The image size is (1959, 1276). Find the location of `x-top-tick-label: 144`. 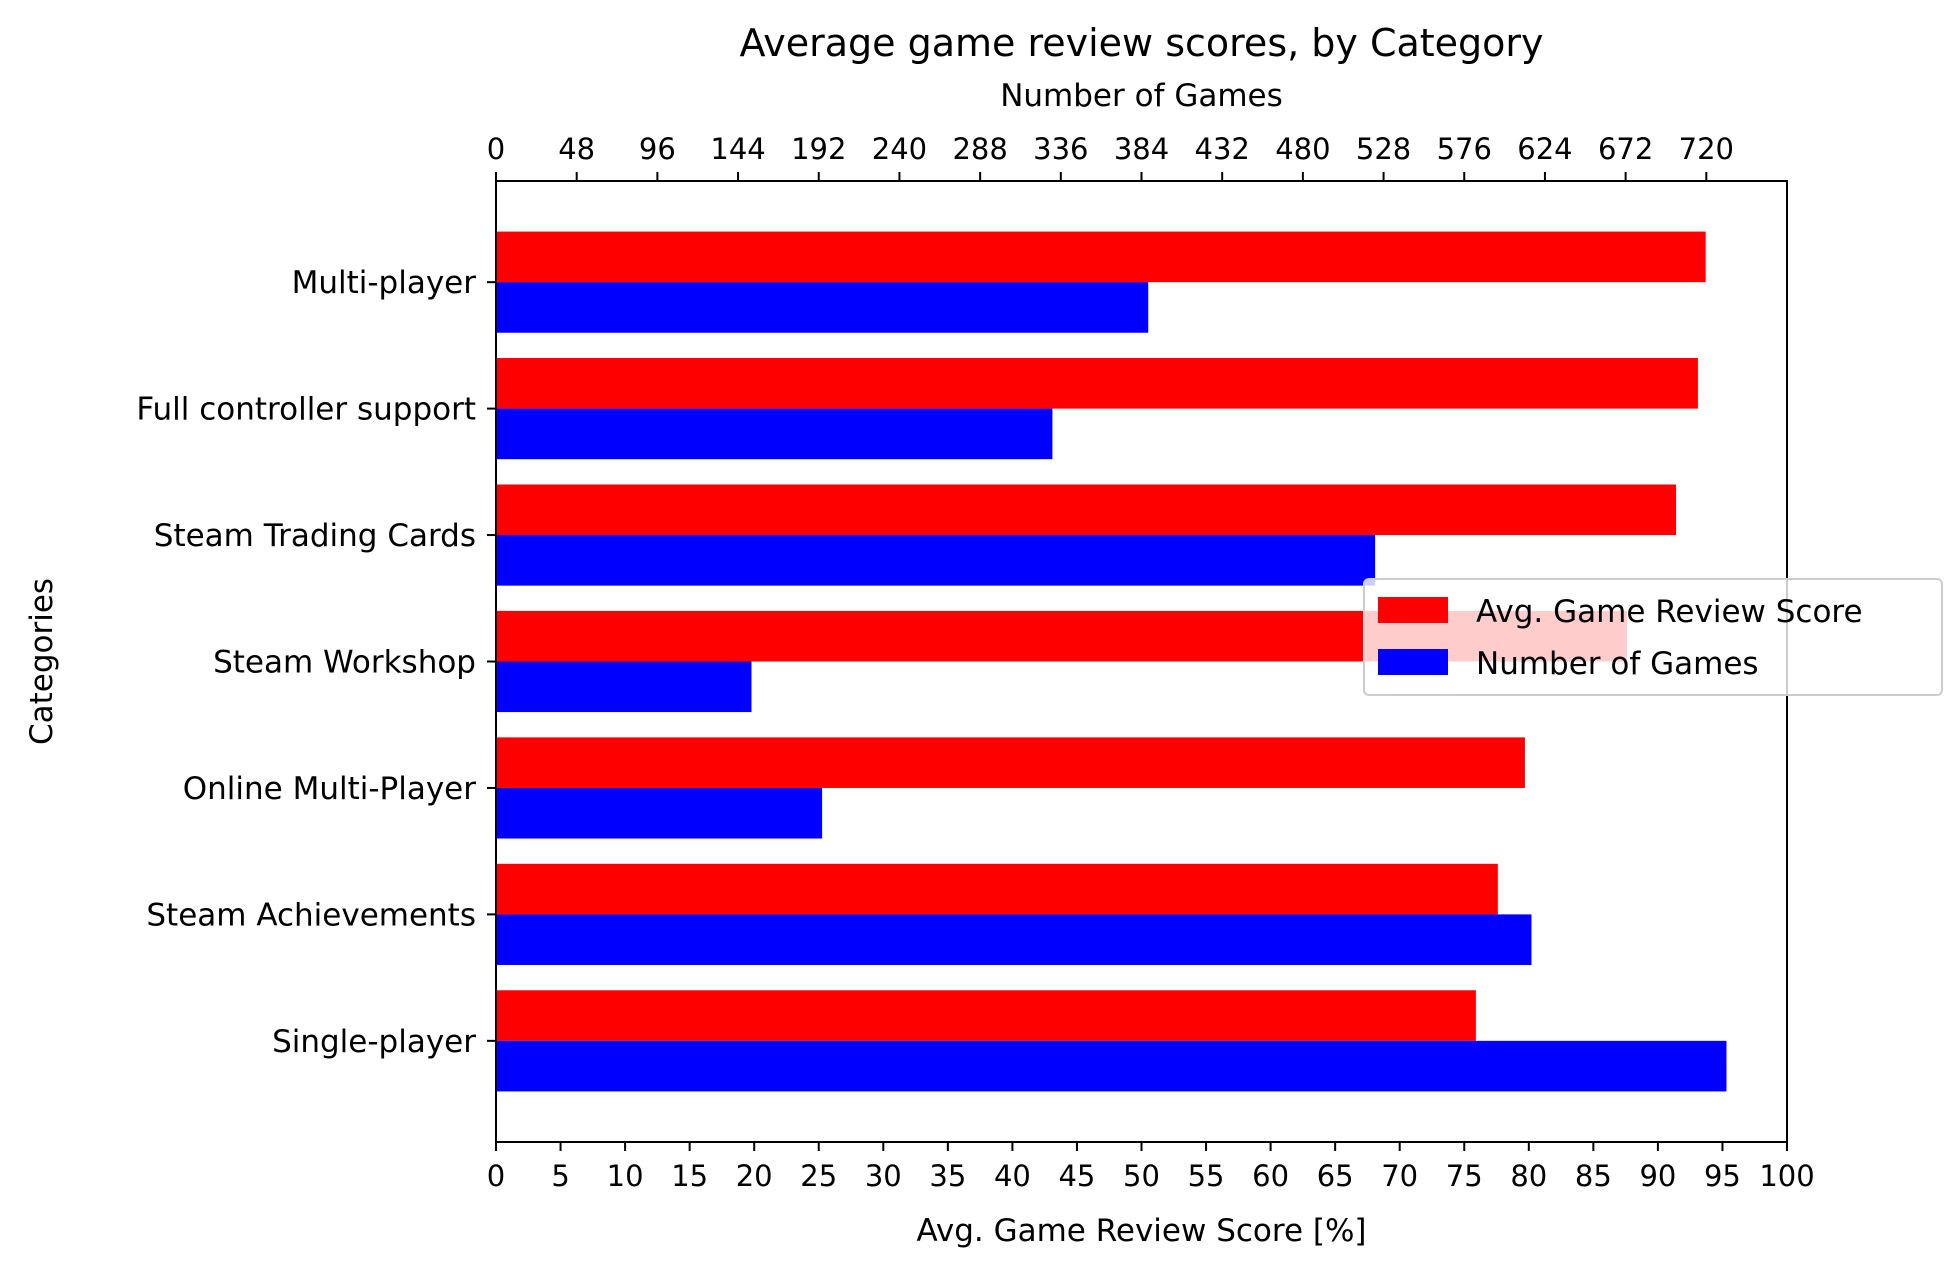

x-top-tick-label: 144 is located at coordinates (737, 149).